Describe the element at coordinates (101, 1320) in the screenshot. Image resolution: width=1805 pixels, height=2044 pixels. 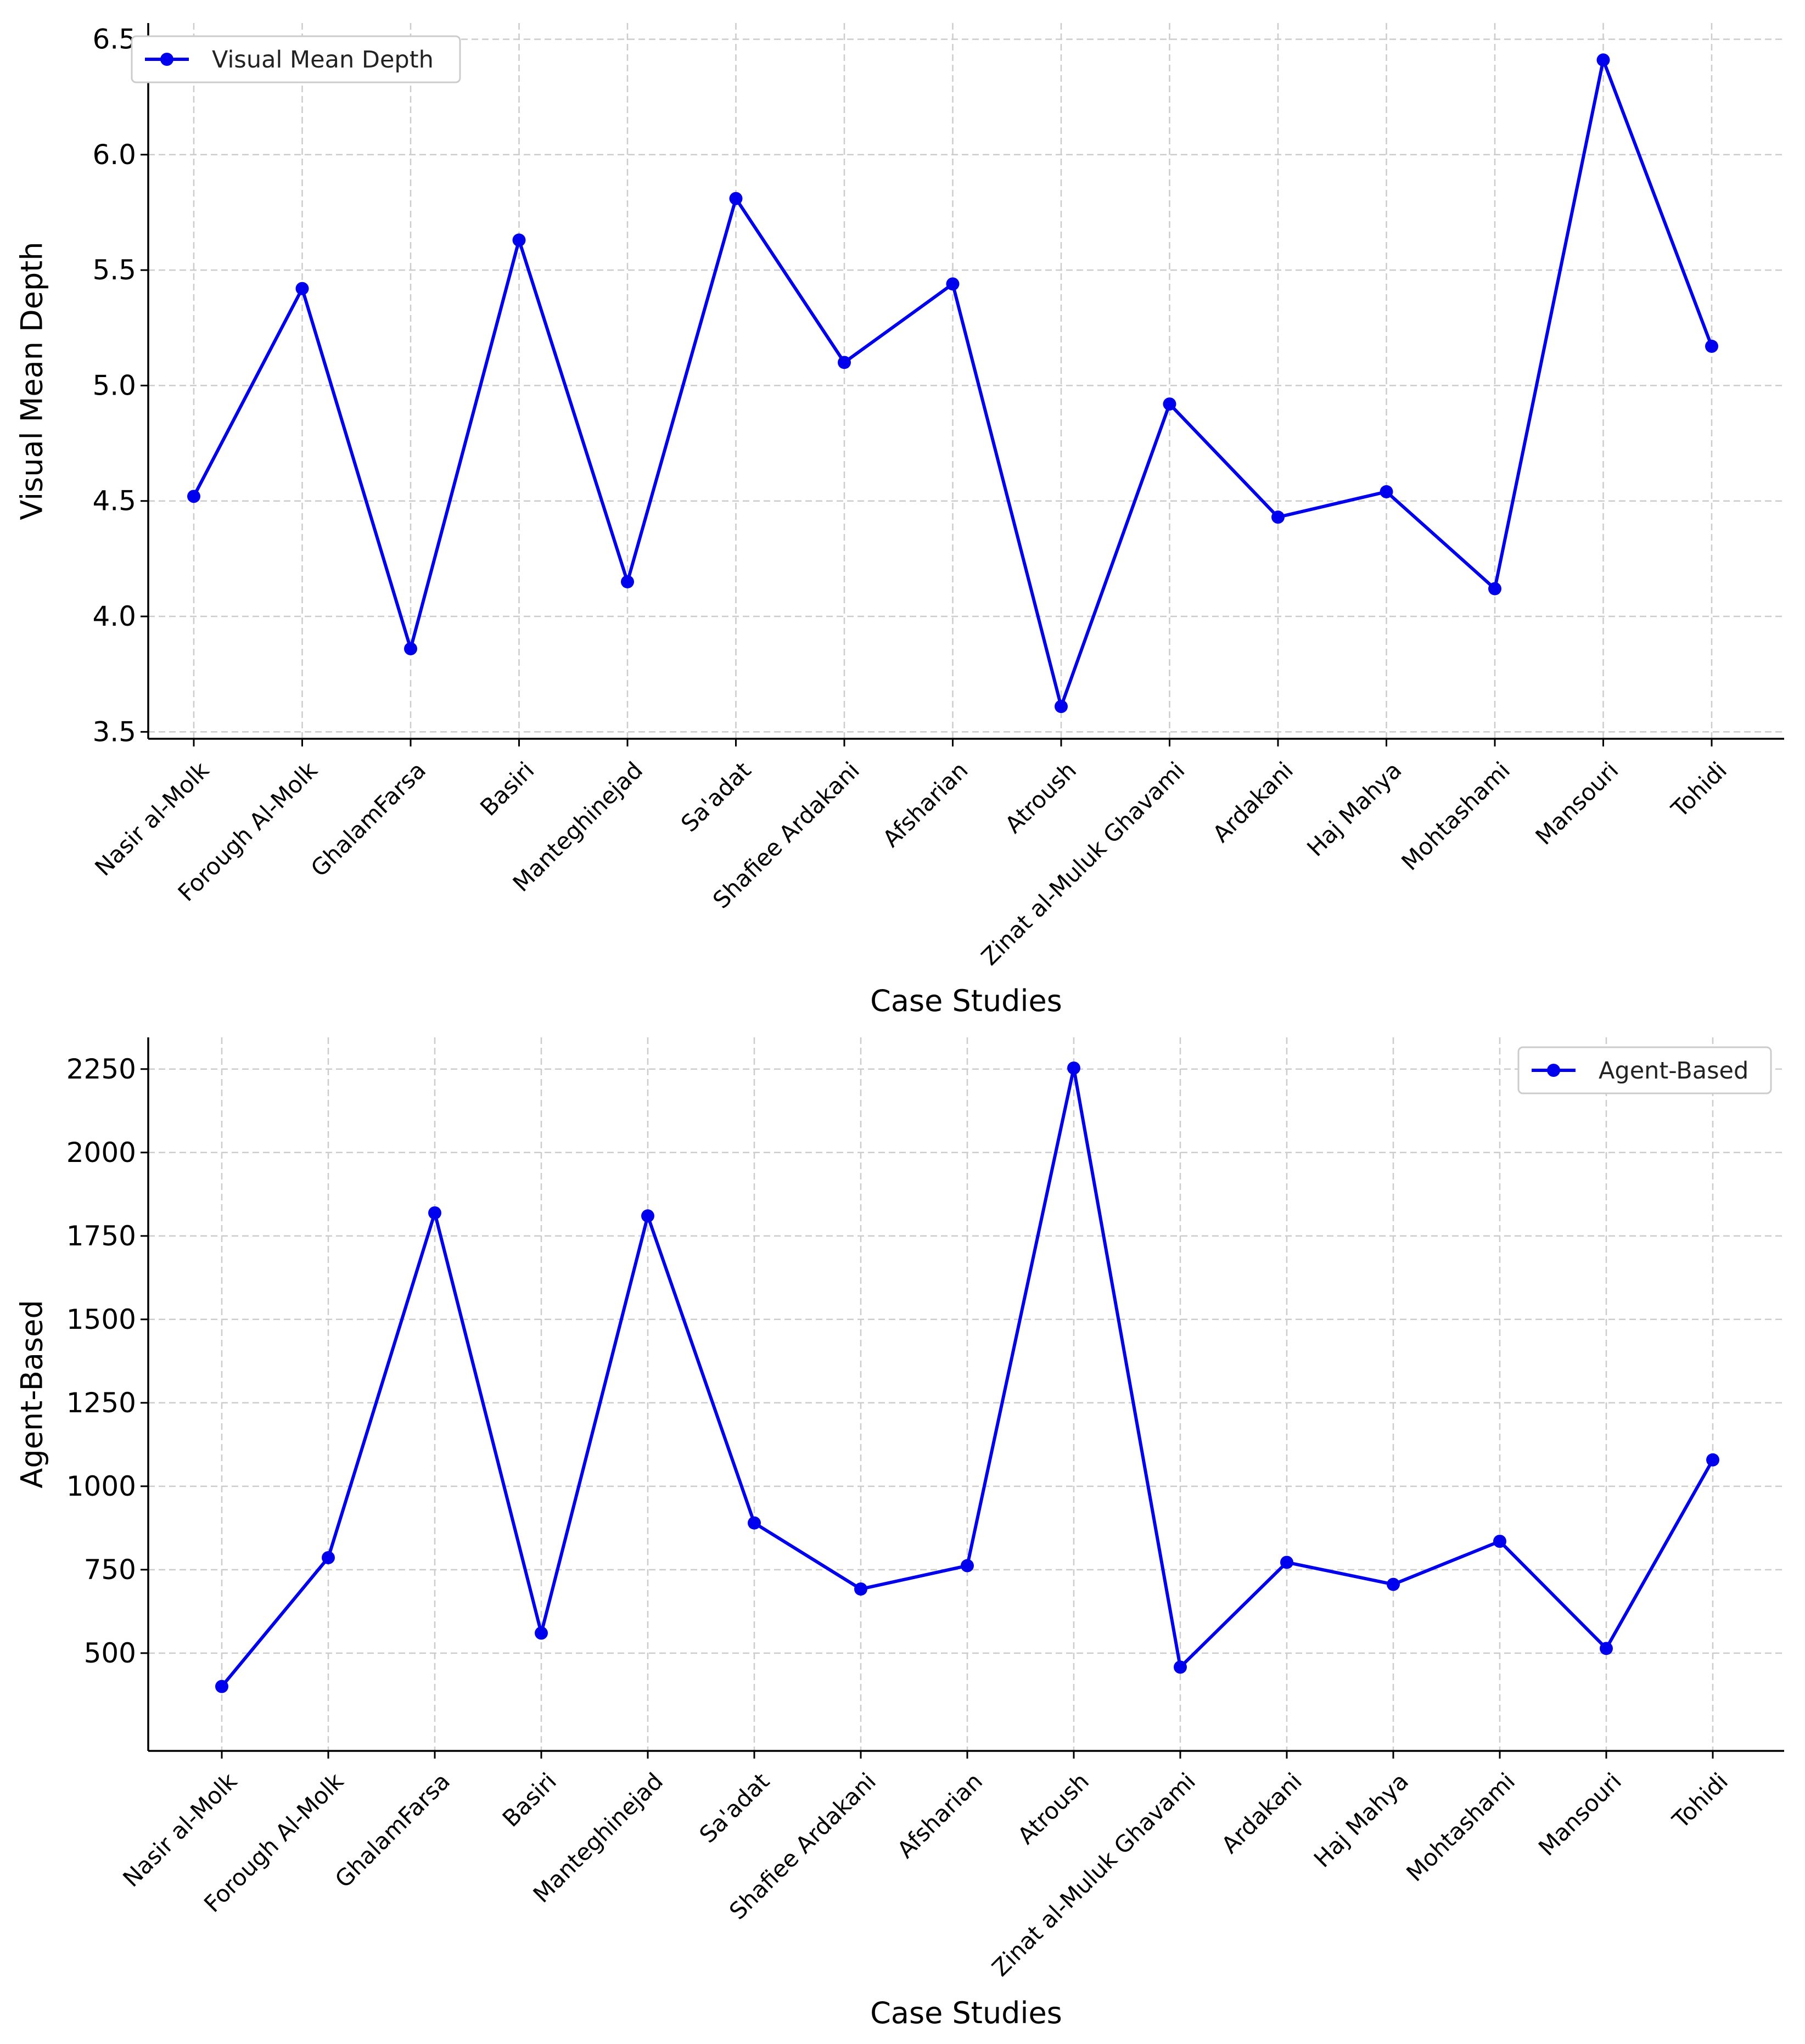
I see `y-tick-label: 1500` at that location.